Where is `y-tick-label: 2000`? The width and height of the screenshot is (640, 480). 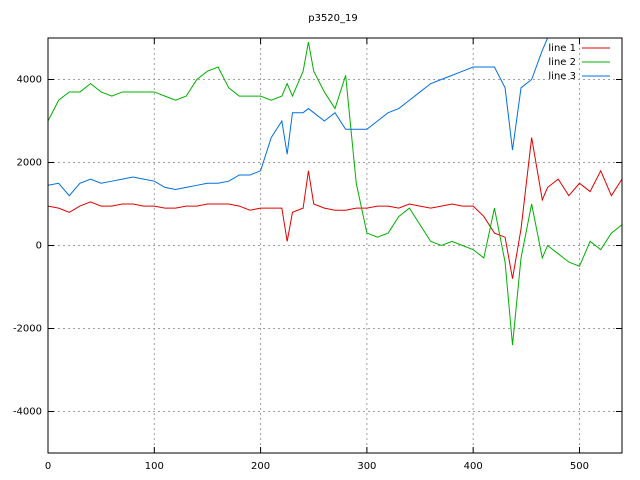
y-tick-label: 2000 is located at coordinates (29, 163).